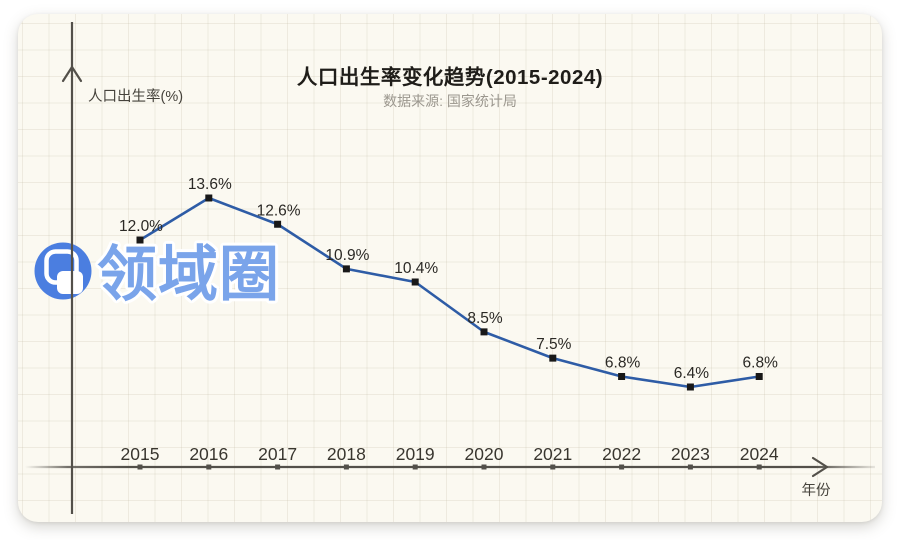 The width and height of the screenshot is (900, 540). I want to click on value-label-2020: 8.5%, so click(485, 318).